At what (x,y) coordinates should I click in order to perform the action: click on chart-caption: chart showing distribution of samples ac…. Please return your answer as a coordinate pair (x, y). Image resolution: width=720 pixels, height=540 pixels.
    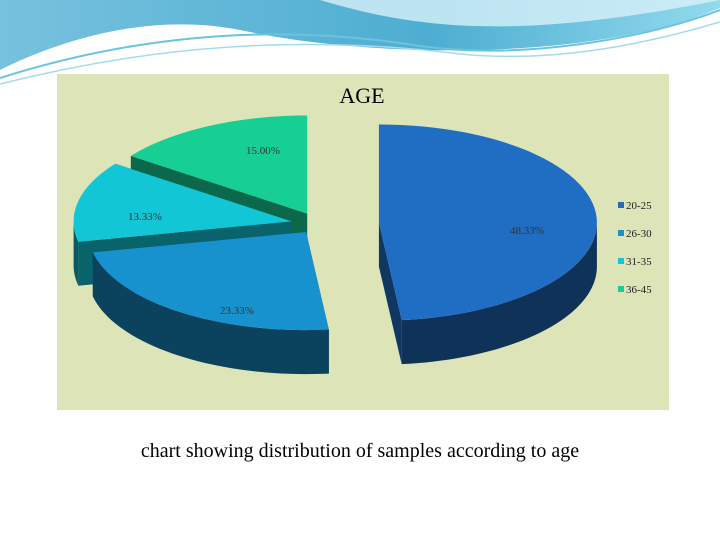
    Looking at the image, I should click on (360, 451).